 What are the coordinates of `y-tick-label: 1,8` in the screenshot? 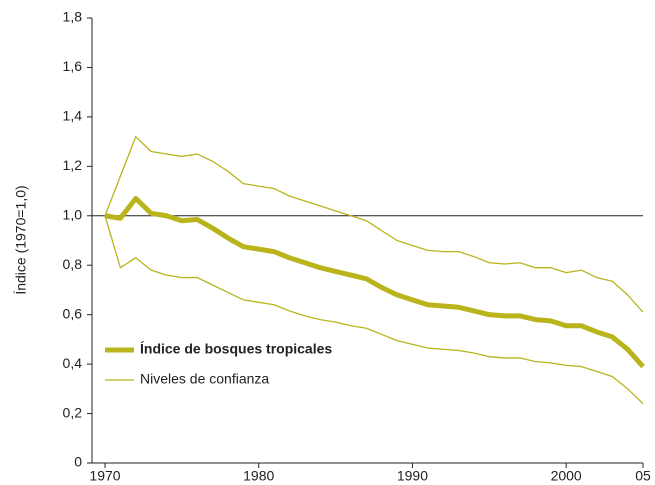 It's located at (73, 17).